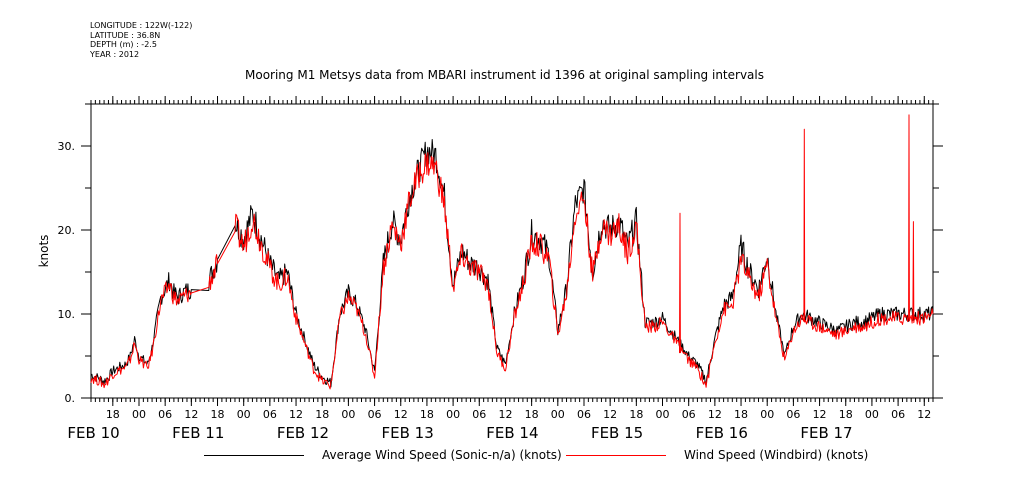 The width and height of the screenshot is (1009, 504). Describe the element at coordinates (67, 230) in the screenshot. I see `y-tick-label: 20.` at that location.